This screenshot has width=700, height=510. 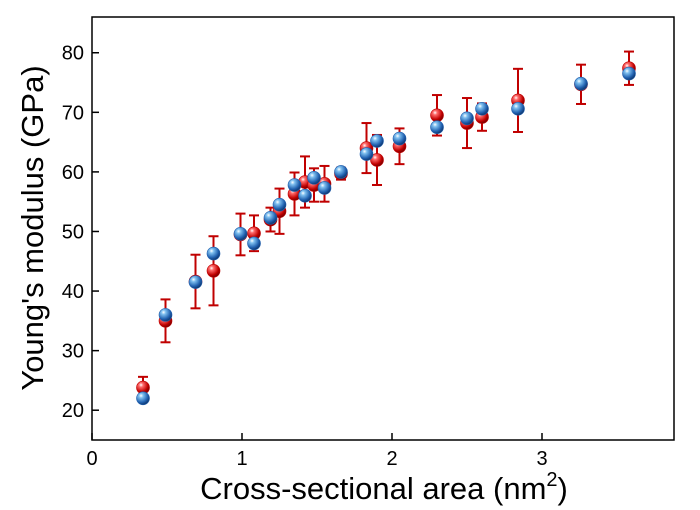 What do you see at coordinates (73, 292) in the screenshot?
I see `y-tick-label: 40` at bounding box center [73, 292].